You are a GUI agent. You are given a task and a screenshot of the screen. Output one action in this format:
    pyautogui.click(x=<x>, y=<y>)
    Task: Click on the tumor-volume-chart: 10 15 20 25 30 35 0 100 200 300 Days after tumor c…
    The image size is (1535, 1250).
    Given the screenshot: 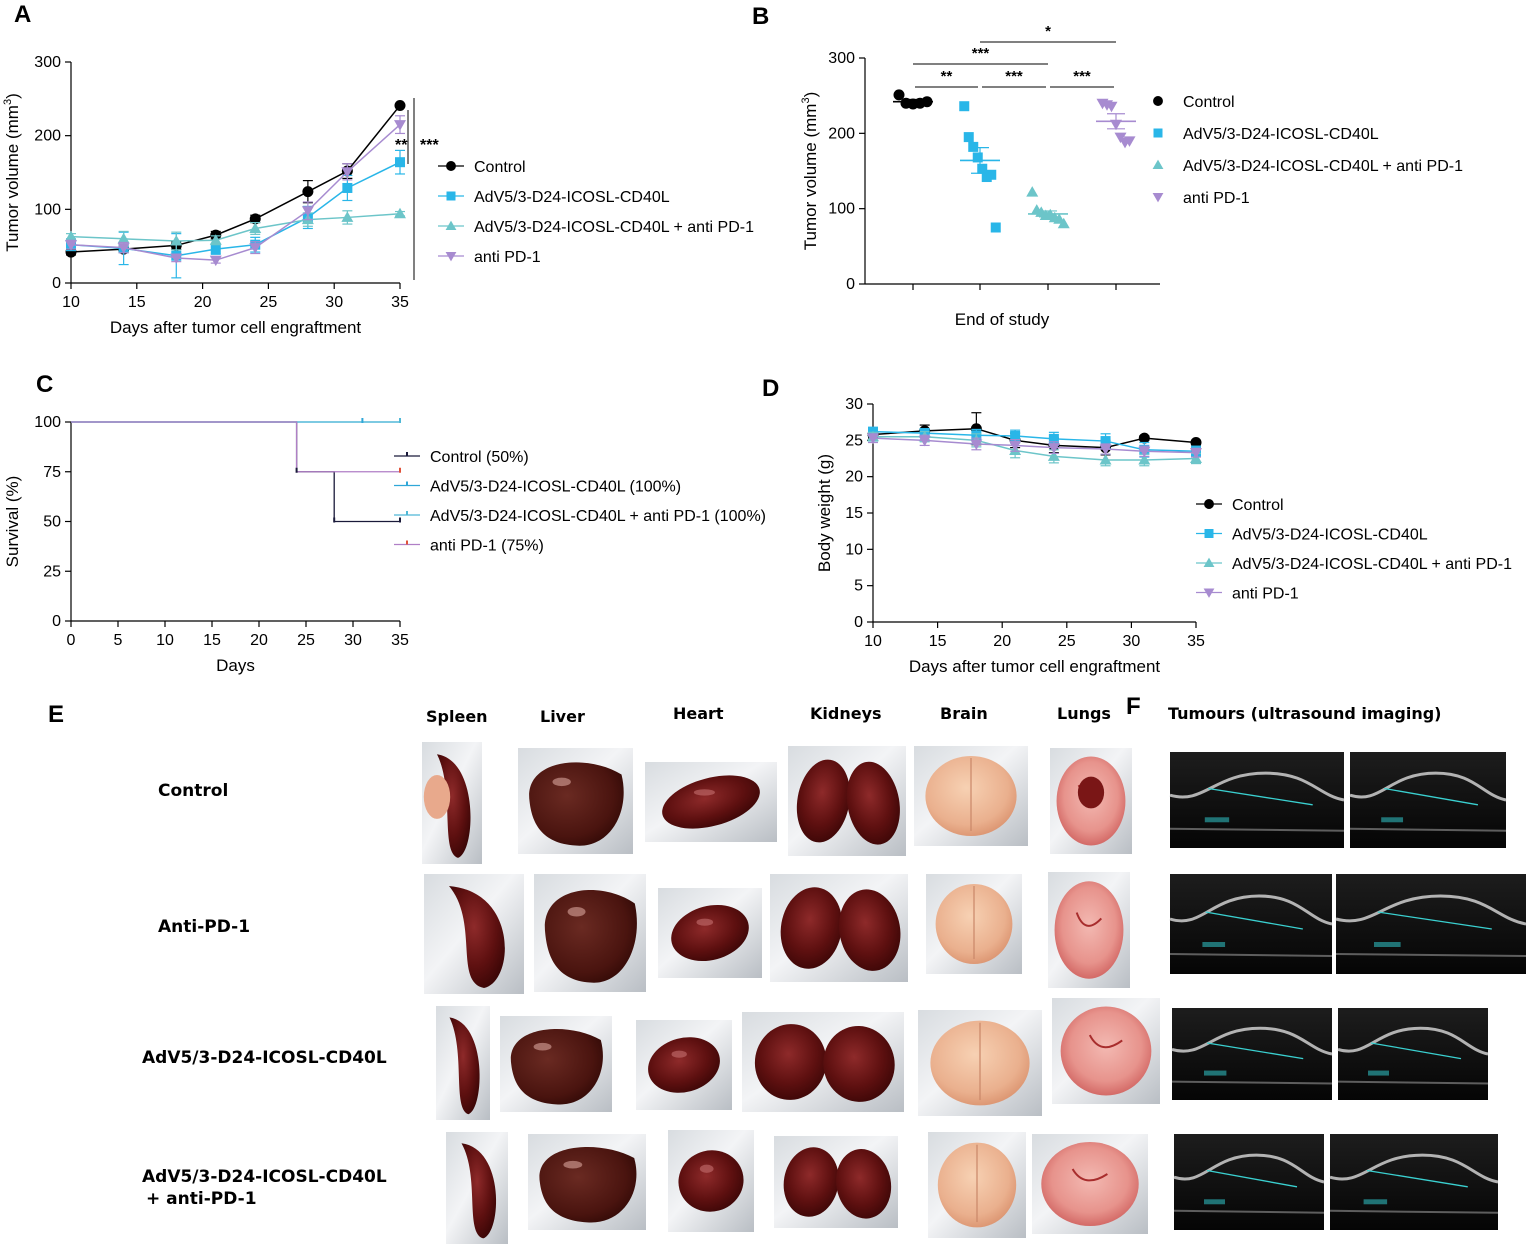 What is the action you would take?
    pyautogui.click(x=378, y=195)
    